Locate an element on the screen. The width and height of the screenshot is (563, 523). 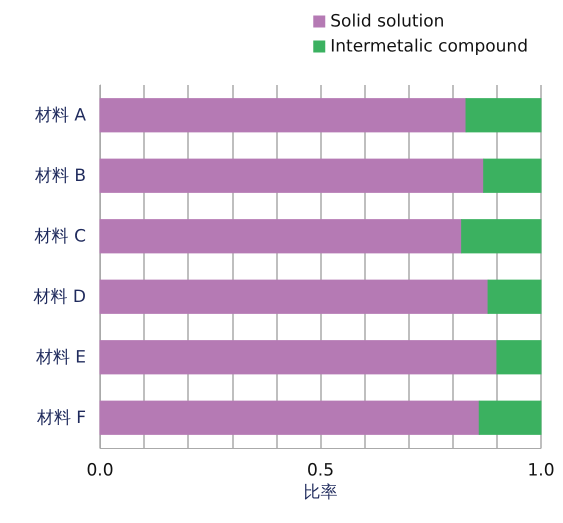
legend-label: Solid solution is located at coordinates (387, 22).